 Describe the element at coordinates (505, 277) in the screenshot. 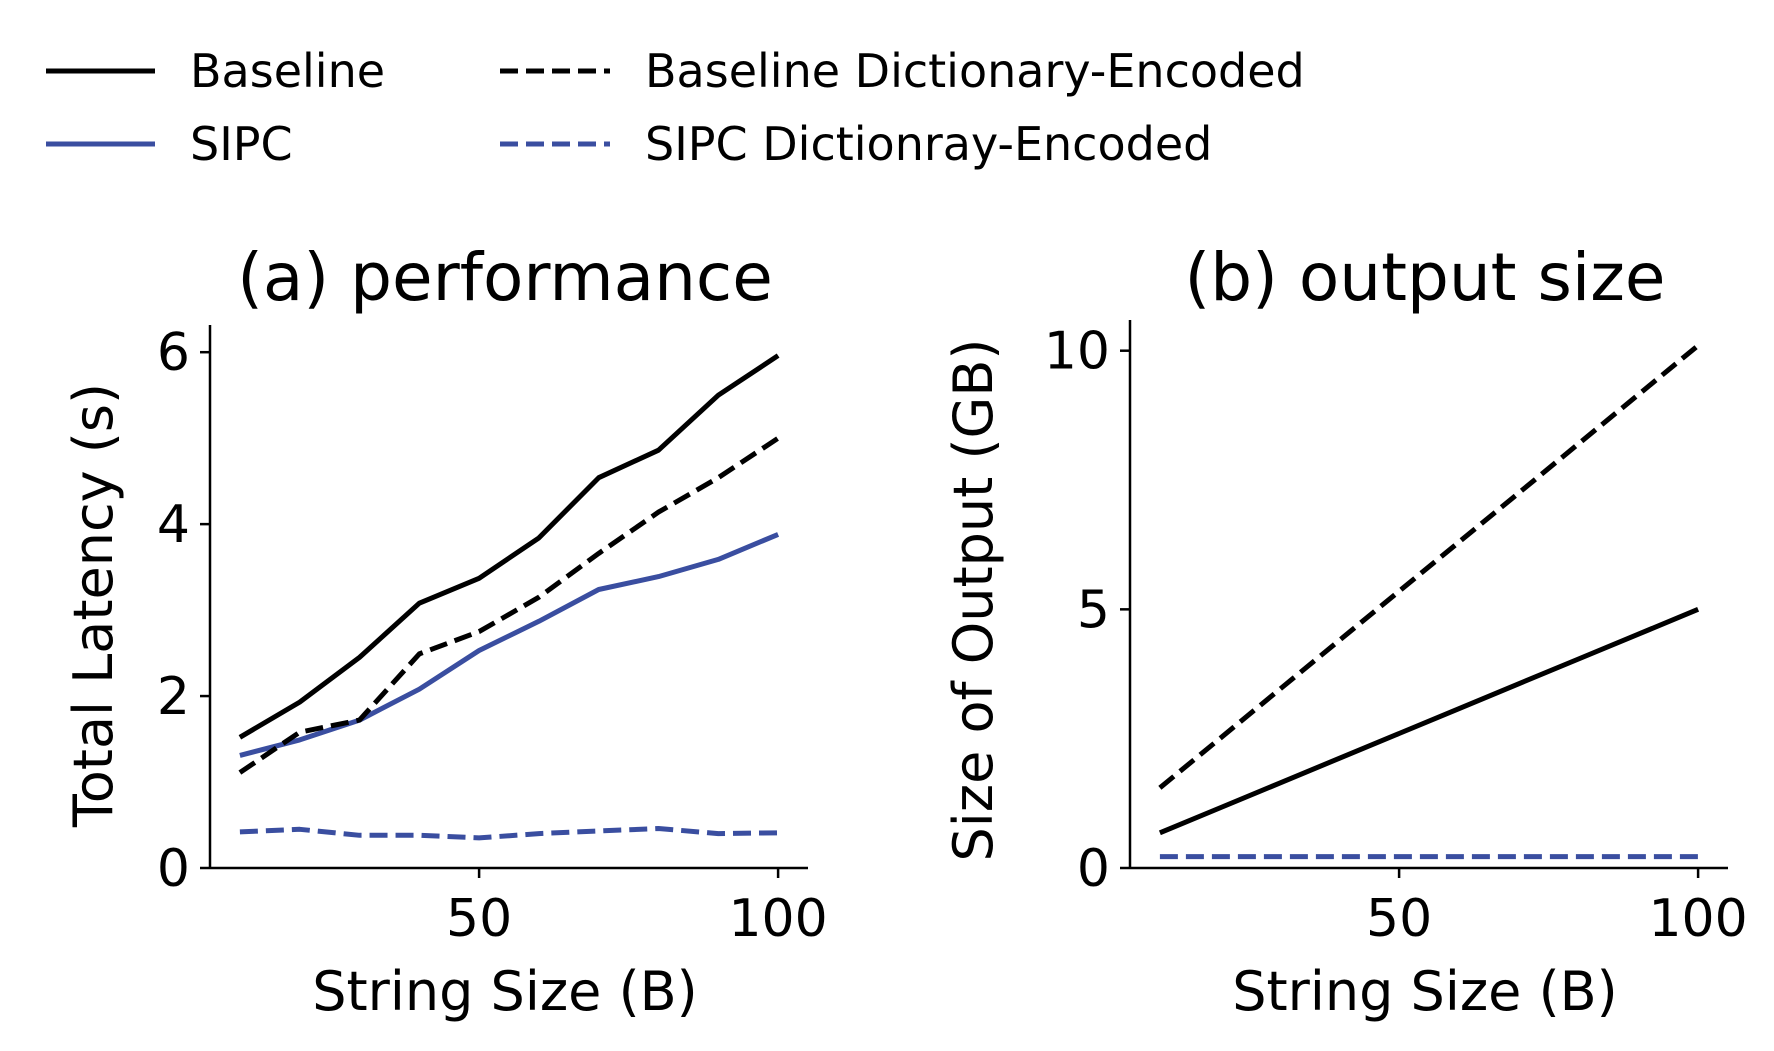

I see `chart-title: (a) performance` at that location.